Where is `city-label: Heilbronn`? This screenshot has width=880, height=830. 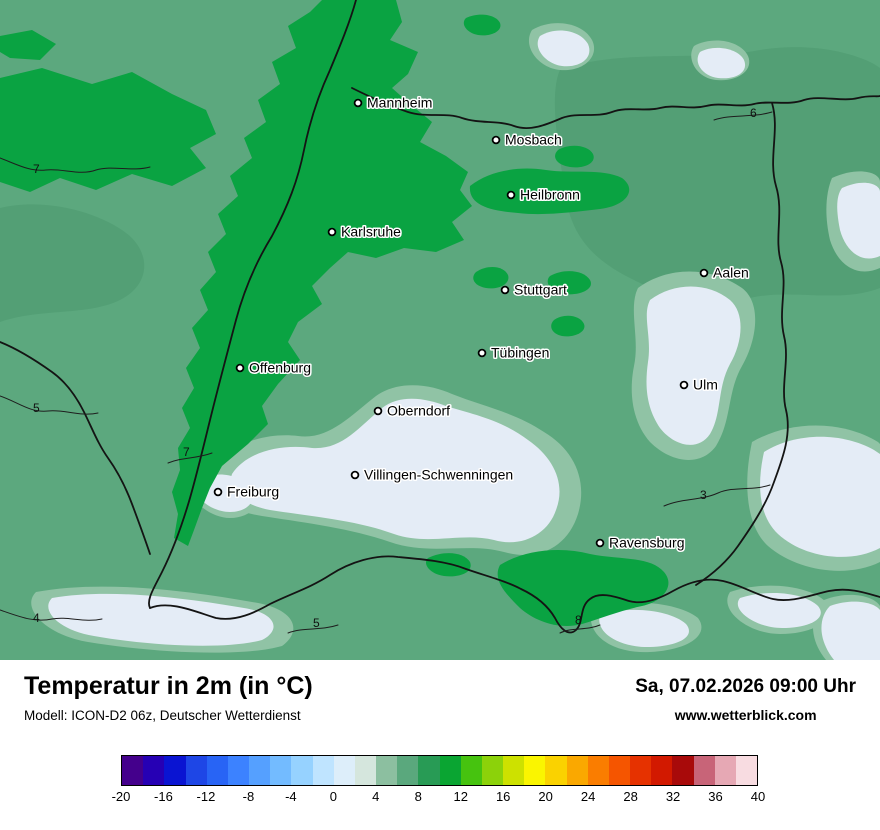
city-label: Heilbronn is located at coordinates (550, 195).